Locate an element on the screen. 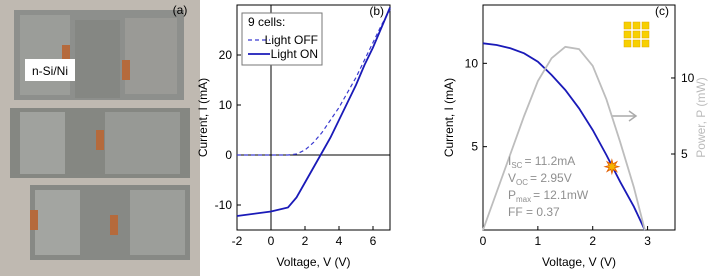  y2-tick-label: 5 is located at coordinates (684, 154).